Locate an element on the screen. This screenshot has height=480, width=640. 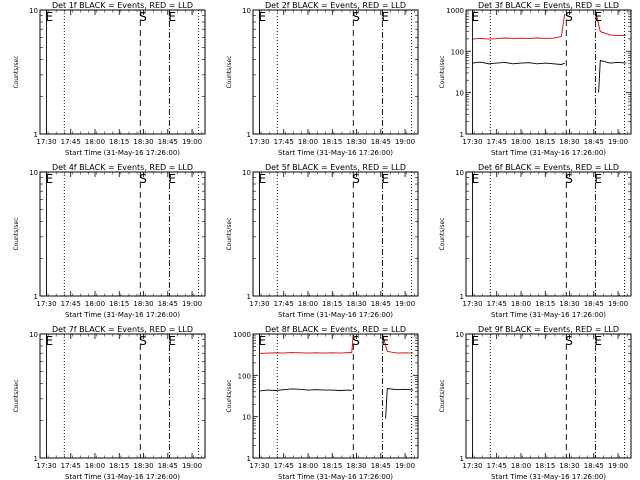
panel-title: Det 1f BLACK = Events, RED = LLD is located at coordinates (122, 5).